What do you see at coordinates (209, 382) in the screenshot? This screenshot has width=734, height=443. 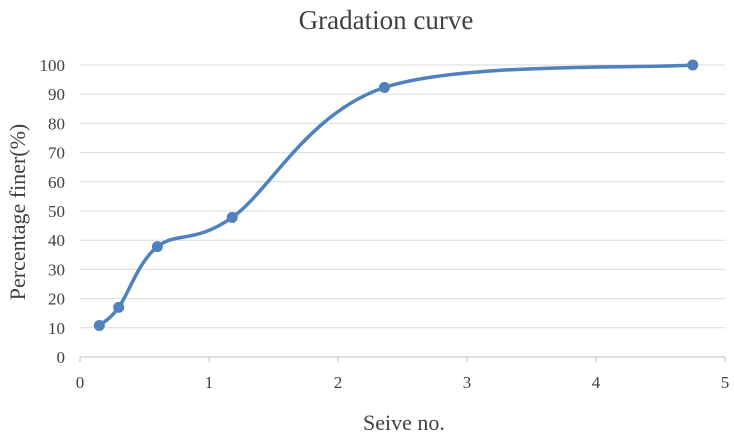 I see `x-tick-label: 1` at bounding box center [209, 382].